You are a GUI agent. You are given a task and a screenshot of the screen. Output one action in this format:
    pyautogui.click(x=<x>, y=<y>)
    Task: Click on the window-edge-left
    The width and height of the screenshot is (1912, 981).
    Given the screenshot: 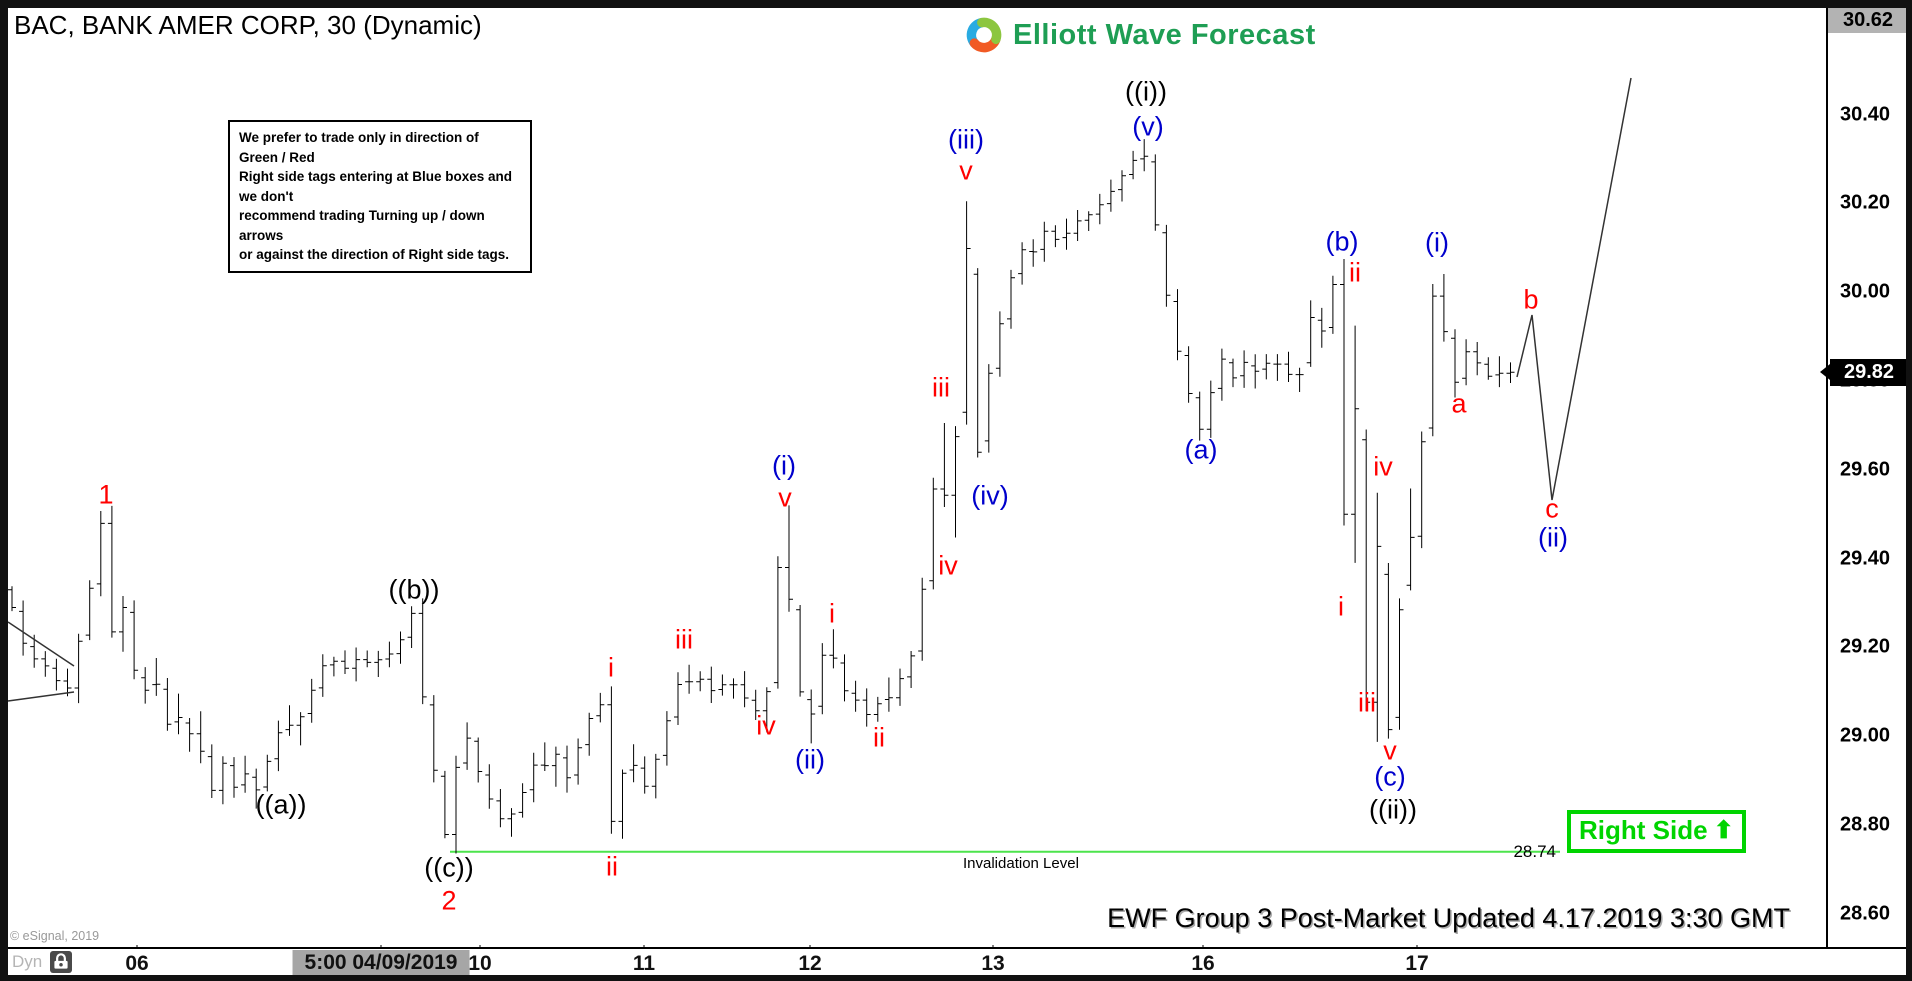 What is the action you would take?
    pyautogui.click(x=4, y=490)
    